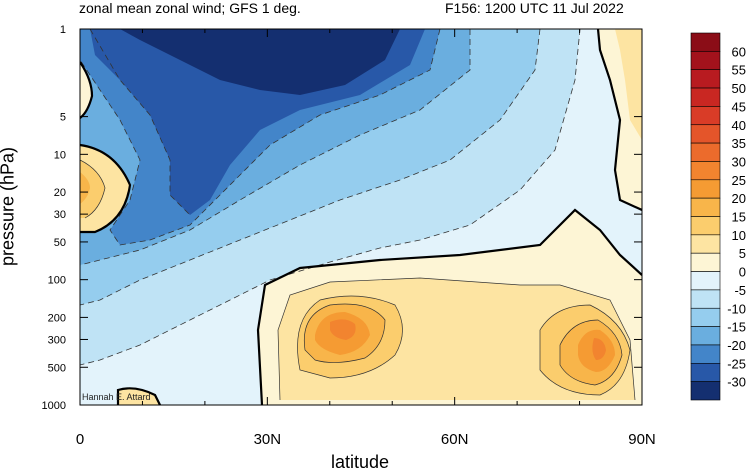  Describe the element at coordinates (742, 253) in the screenshot. I see `colorbar-label: 5` at that location.